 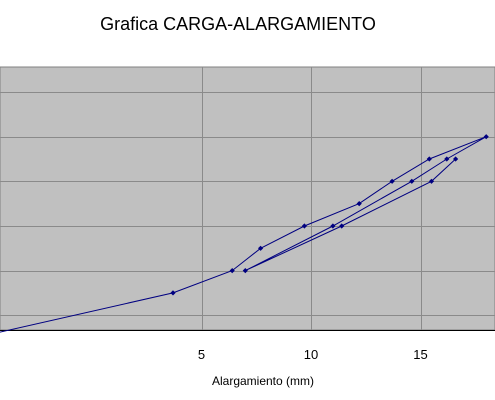 I want to click on x-tick-label: 10, so click(x=311, y=354).